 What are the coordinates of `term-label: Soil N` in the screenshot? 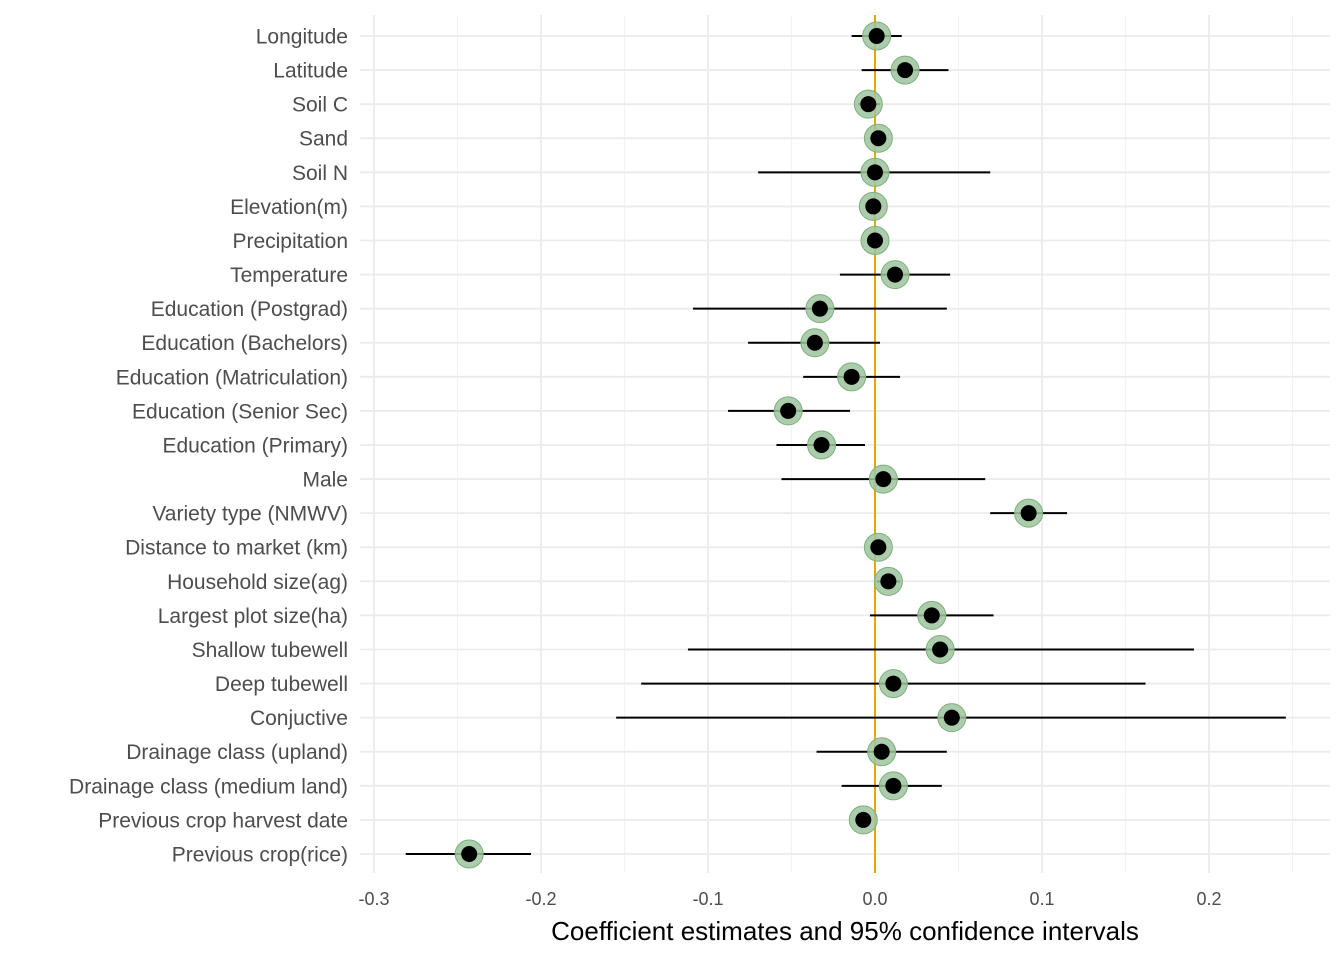 It's located at (320, 173).